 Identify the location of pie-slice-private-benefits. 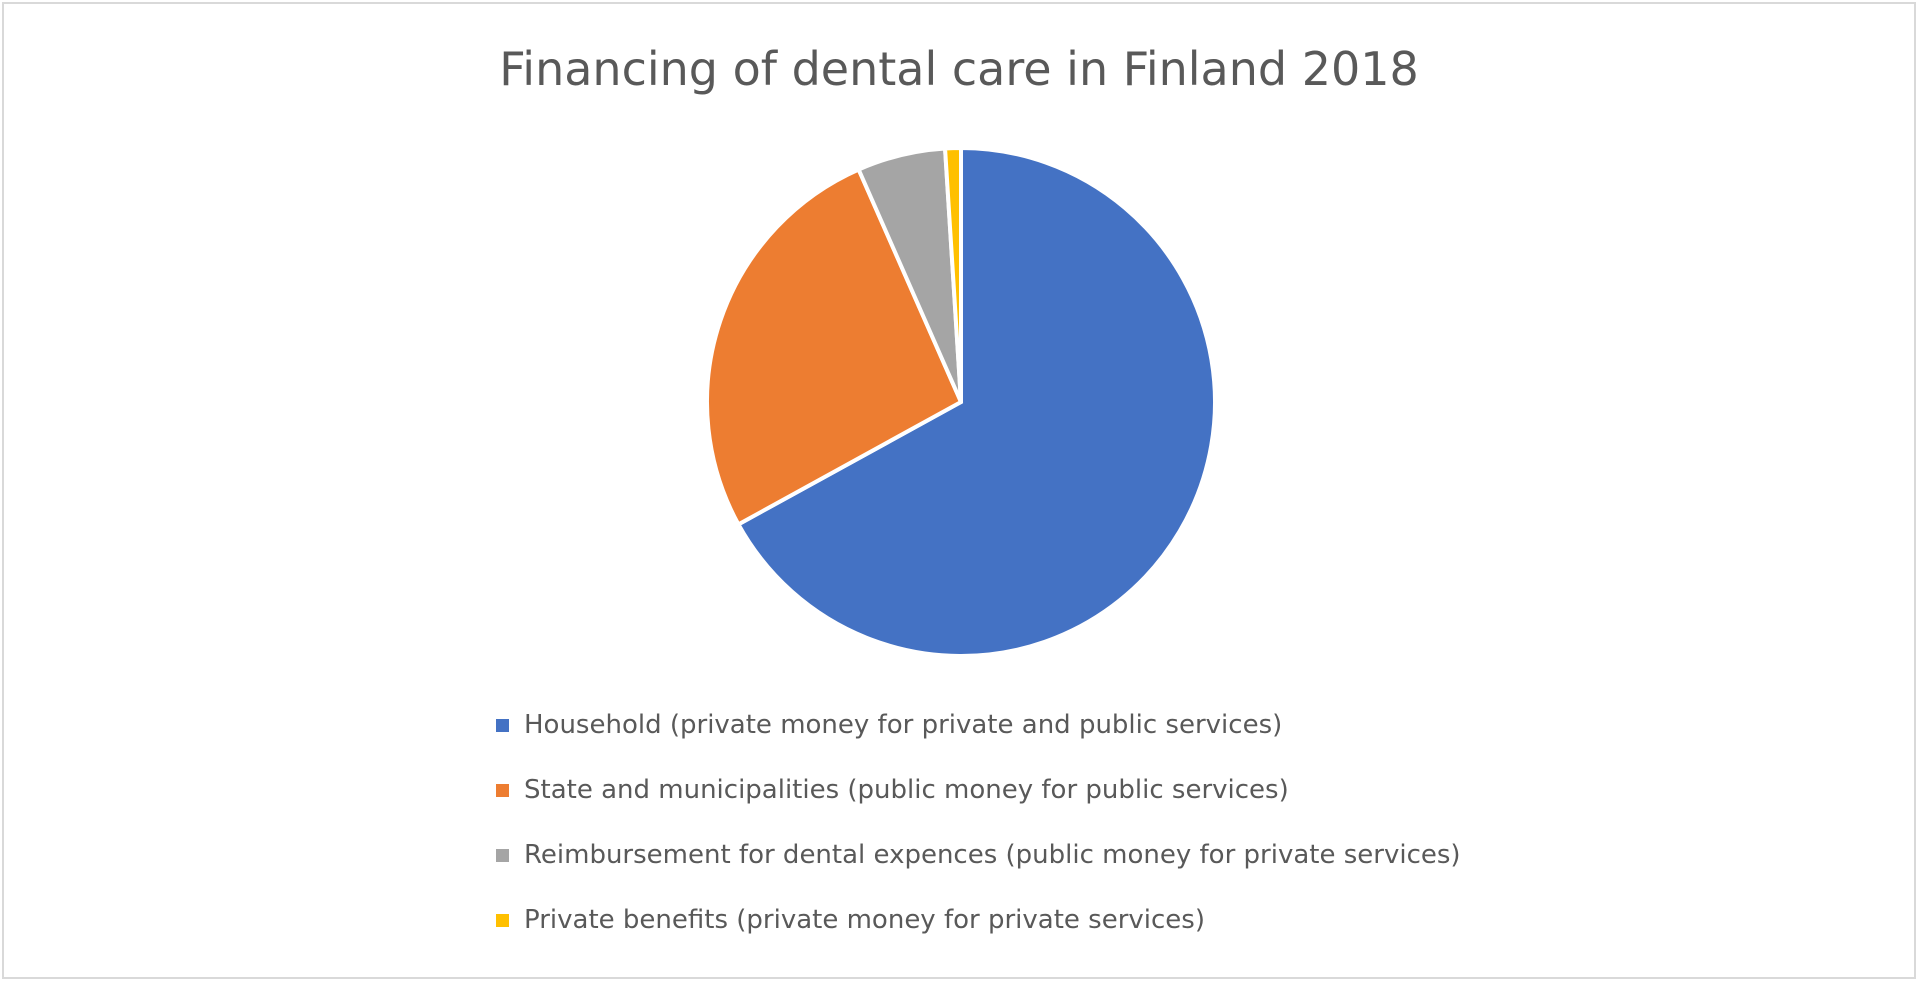
(953, 275).